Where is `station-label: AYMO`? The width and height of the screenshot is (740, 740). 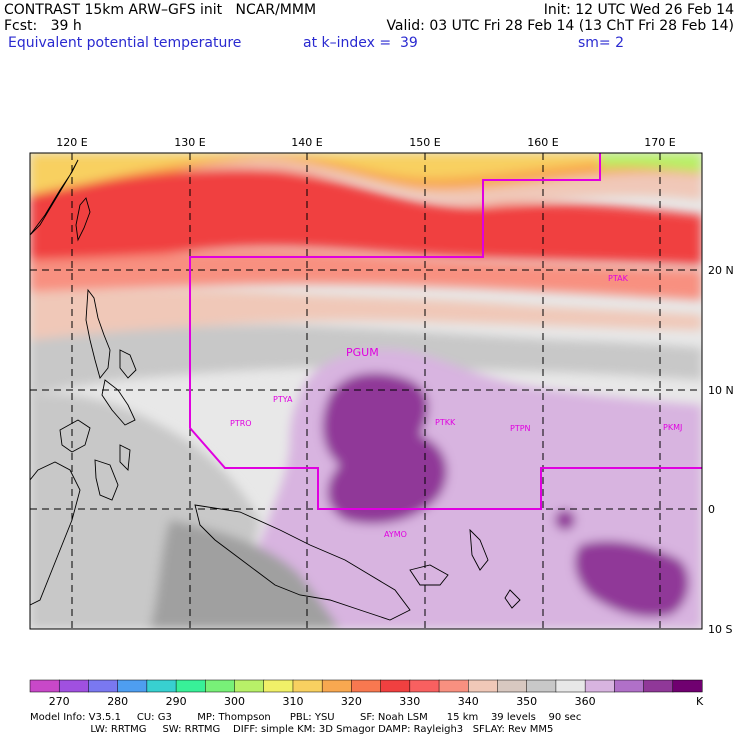 station-label: AYMO is located at coordinates (395, 534).